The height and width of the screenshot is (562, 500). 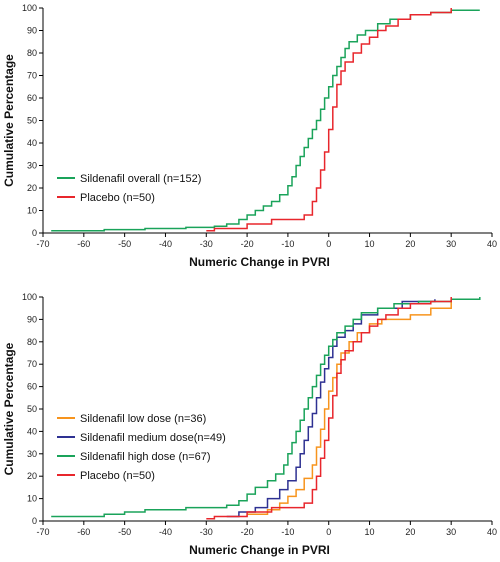 I want to click on legend-label: Sildenafil low dose (n=36), so click(x=143, y=419).